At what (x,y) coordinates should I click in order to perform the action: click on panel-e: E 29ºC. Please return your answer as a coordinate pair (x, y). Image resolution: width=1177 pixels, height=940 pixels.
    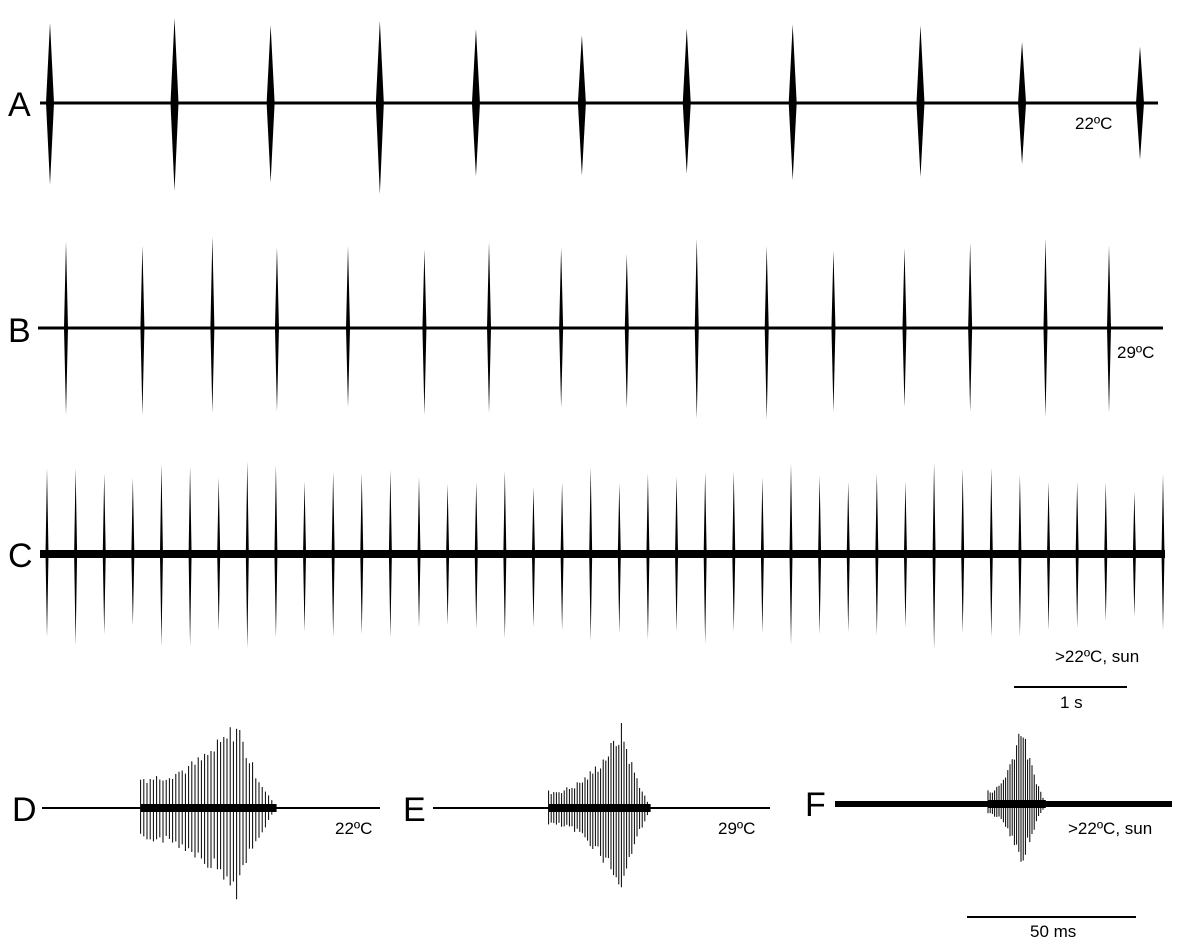
    Looking at the image, I should click on (586, 805).